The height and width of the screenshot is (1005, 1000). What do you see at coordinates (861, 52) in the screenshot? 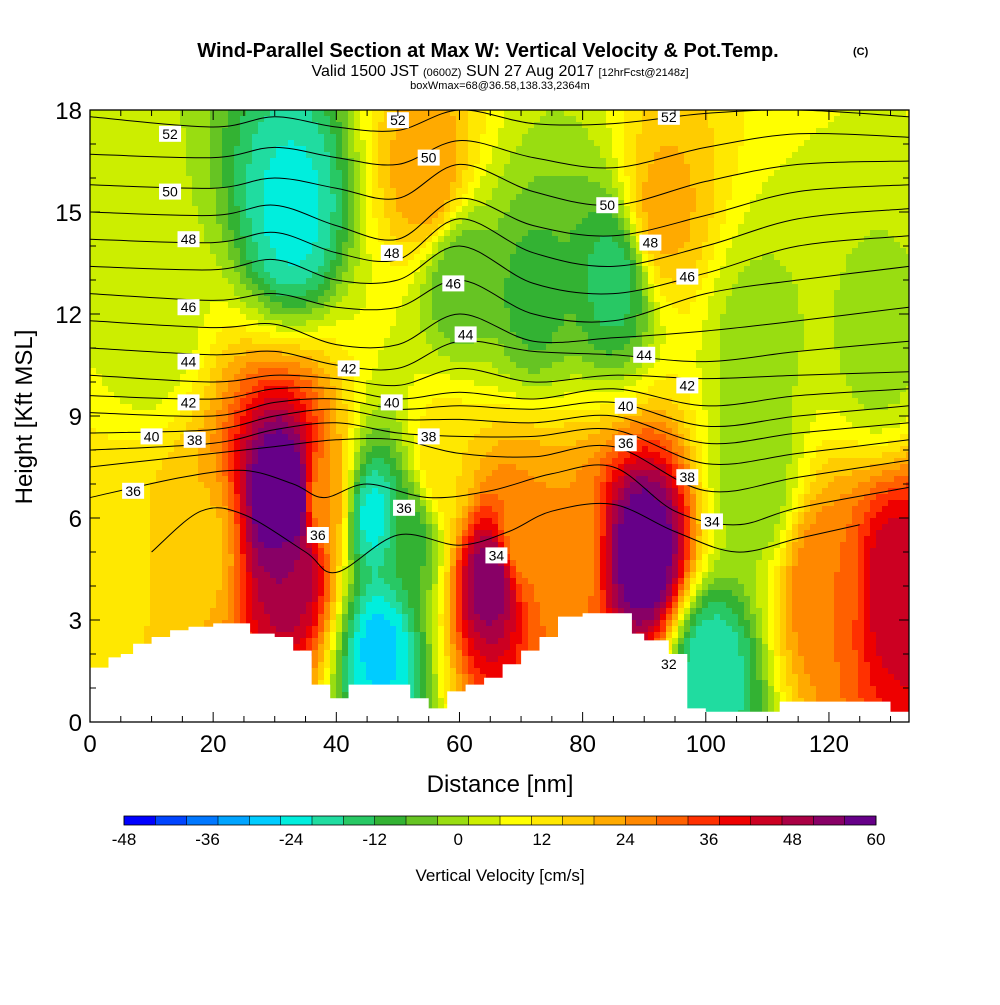
I see `chart-title-mark: (C)` at bounding box center [861, 52].